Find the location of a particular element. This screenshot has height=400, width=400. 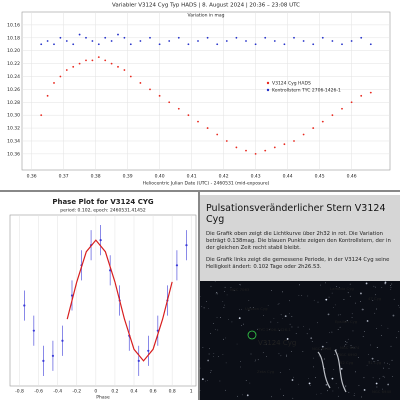

divider is located at coordinates (200, 191).